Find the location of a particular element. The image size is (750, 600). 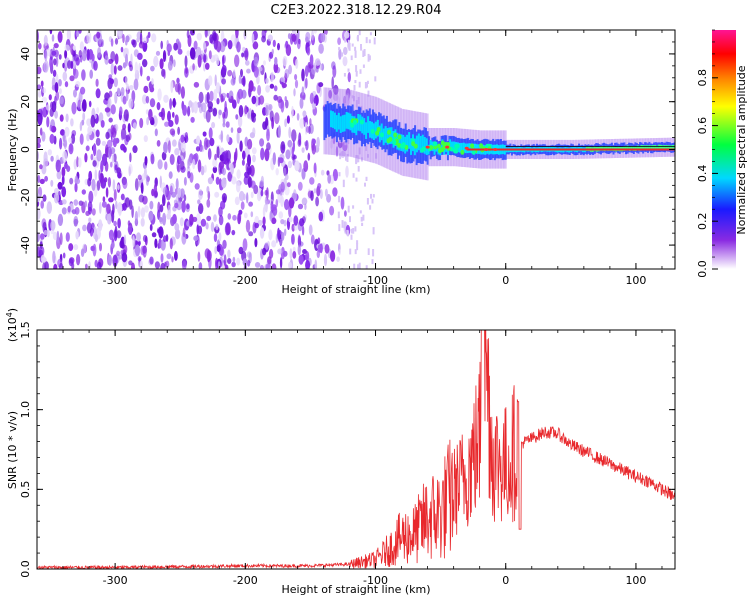

spectrogram-y-tick-label: 20 is located at coordinates (25, 102).